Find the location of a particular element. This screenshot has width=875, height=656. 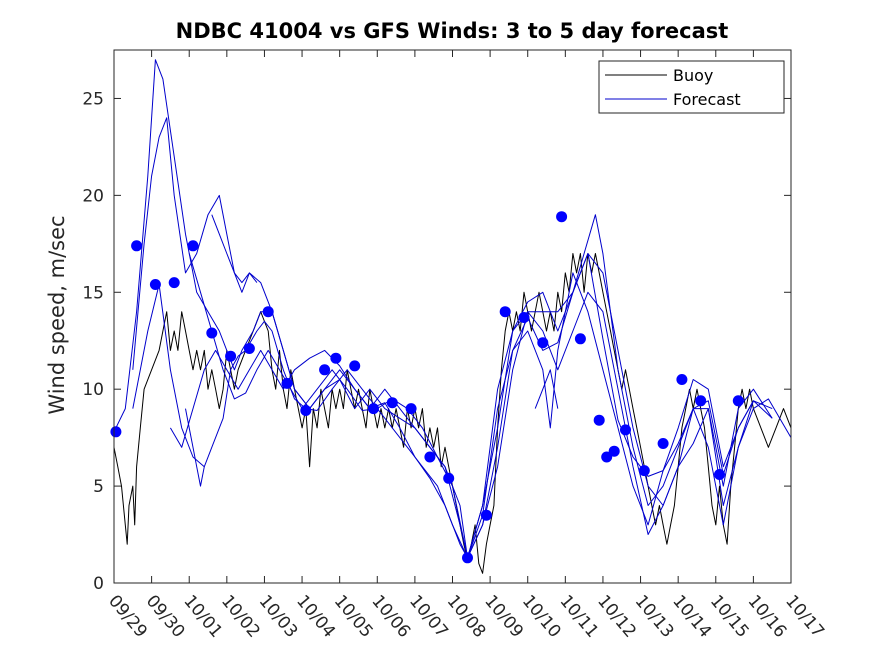

y-tick-label: 25 is located at coordinates (93, 99).